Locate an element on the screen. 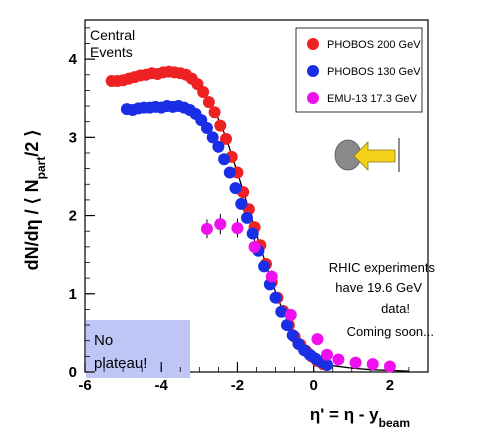 This screenshot has height=446, width=498. collision-icon is located at coordinates (367, 155).